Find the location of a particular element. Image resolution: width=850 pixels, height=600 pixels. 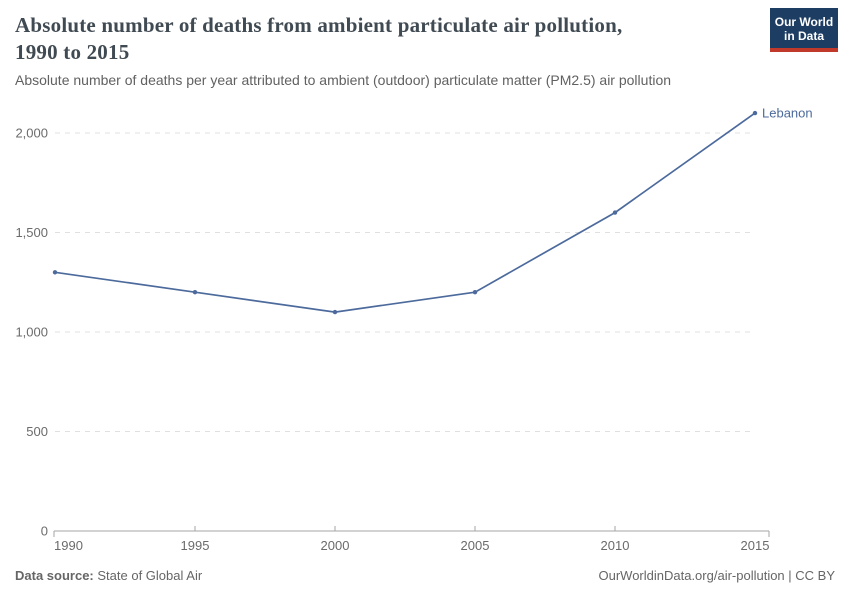

owid-logo-line-1: Our World is located at coordinates (804, 22).